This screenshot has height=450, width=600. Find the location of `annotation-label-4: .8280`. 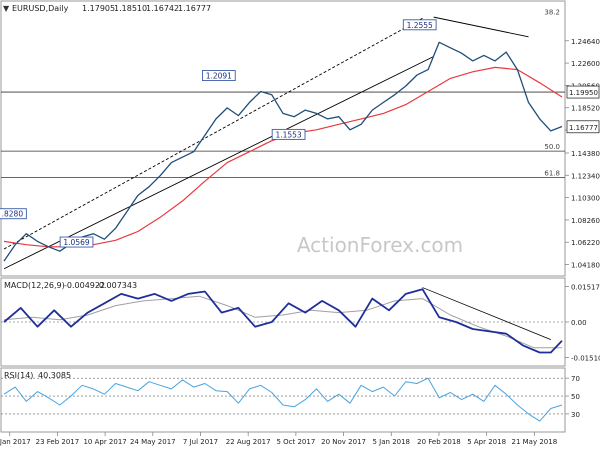

annotation-label-4: .8280 is located at coordinates (13, 214).